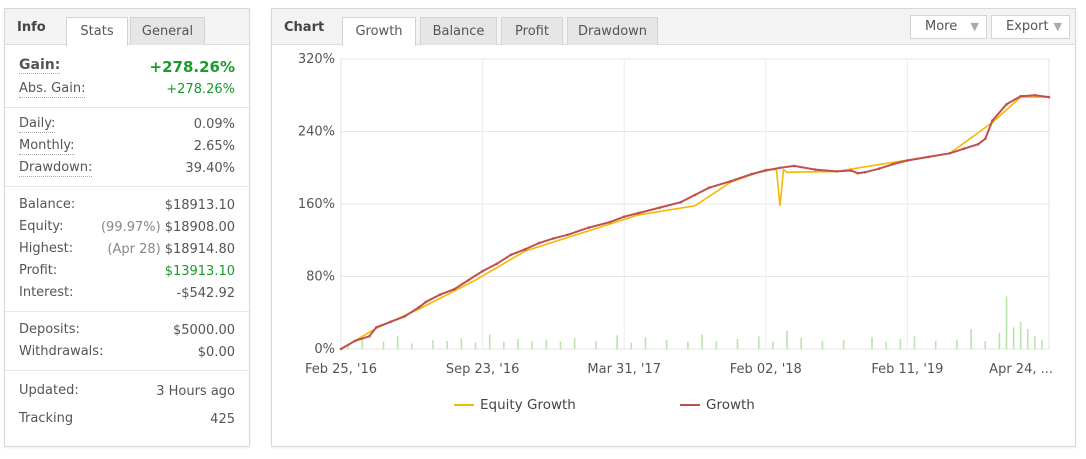  I want to click on gain-label: Gain:, so click(40, 65).